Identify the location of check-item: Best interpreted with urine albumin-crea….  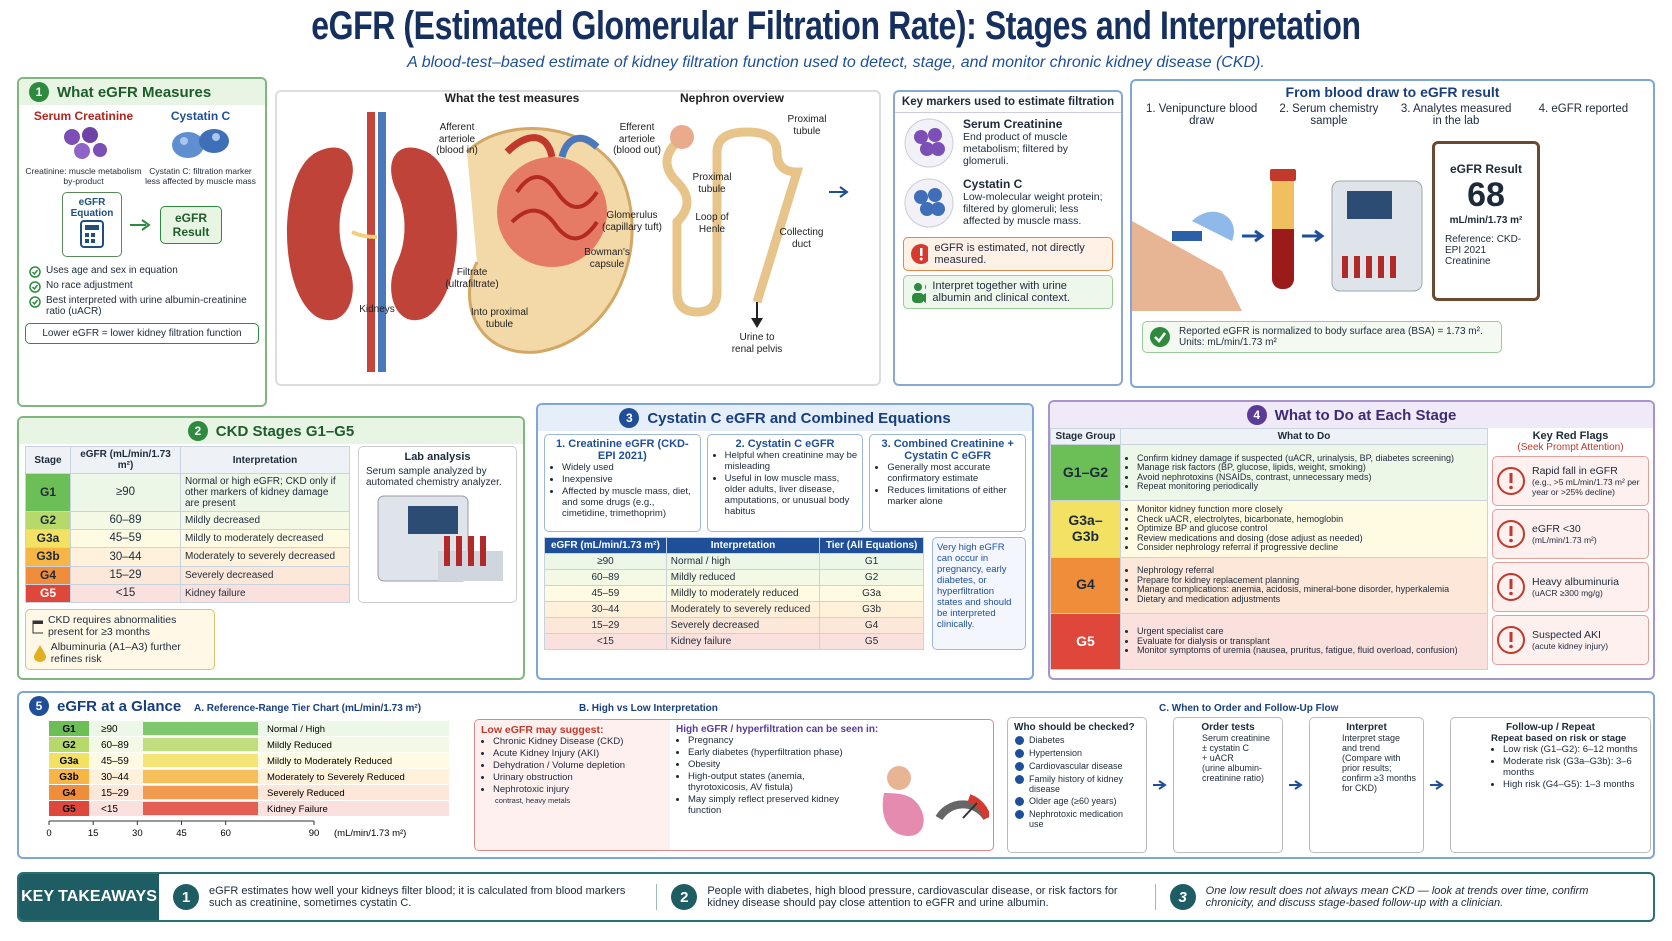
(142, 306).